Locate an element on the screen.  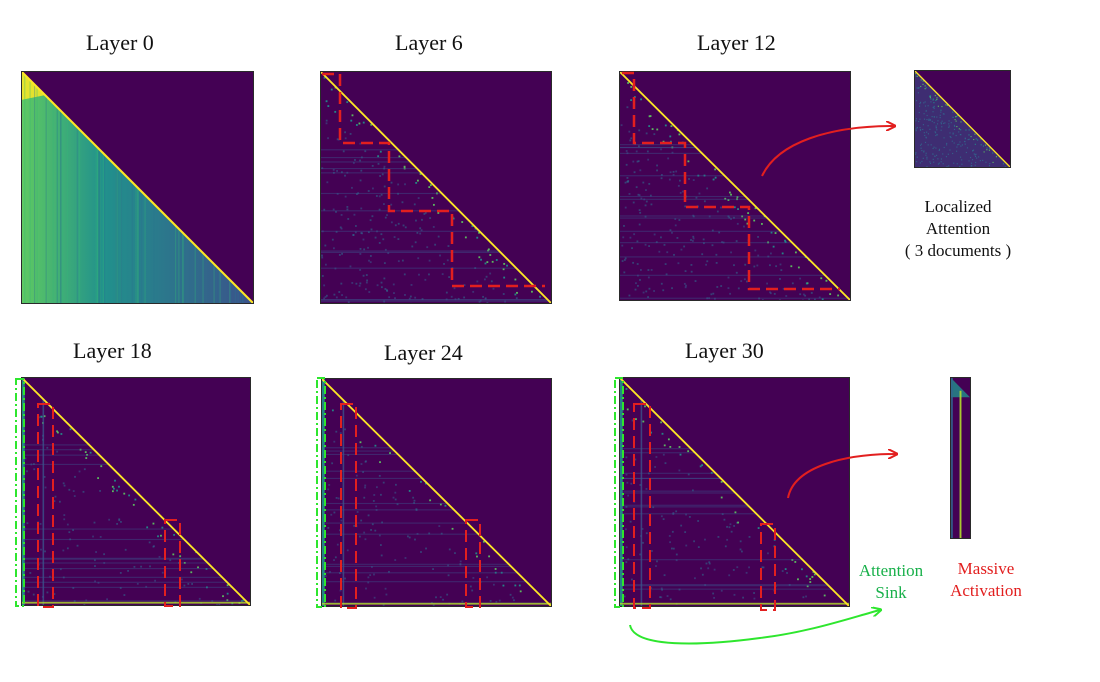
attention-sink-arrow is located at coordinates (754, 627).